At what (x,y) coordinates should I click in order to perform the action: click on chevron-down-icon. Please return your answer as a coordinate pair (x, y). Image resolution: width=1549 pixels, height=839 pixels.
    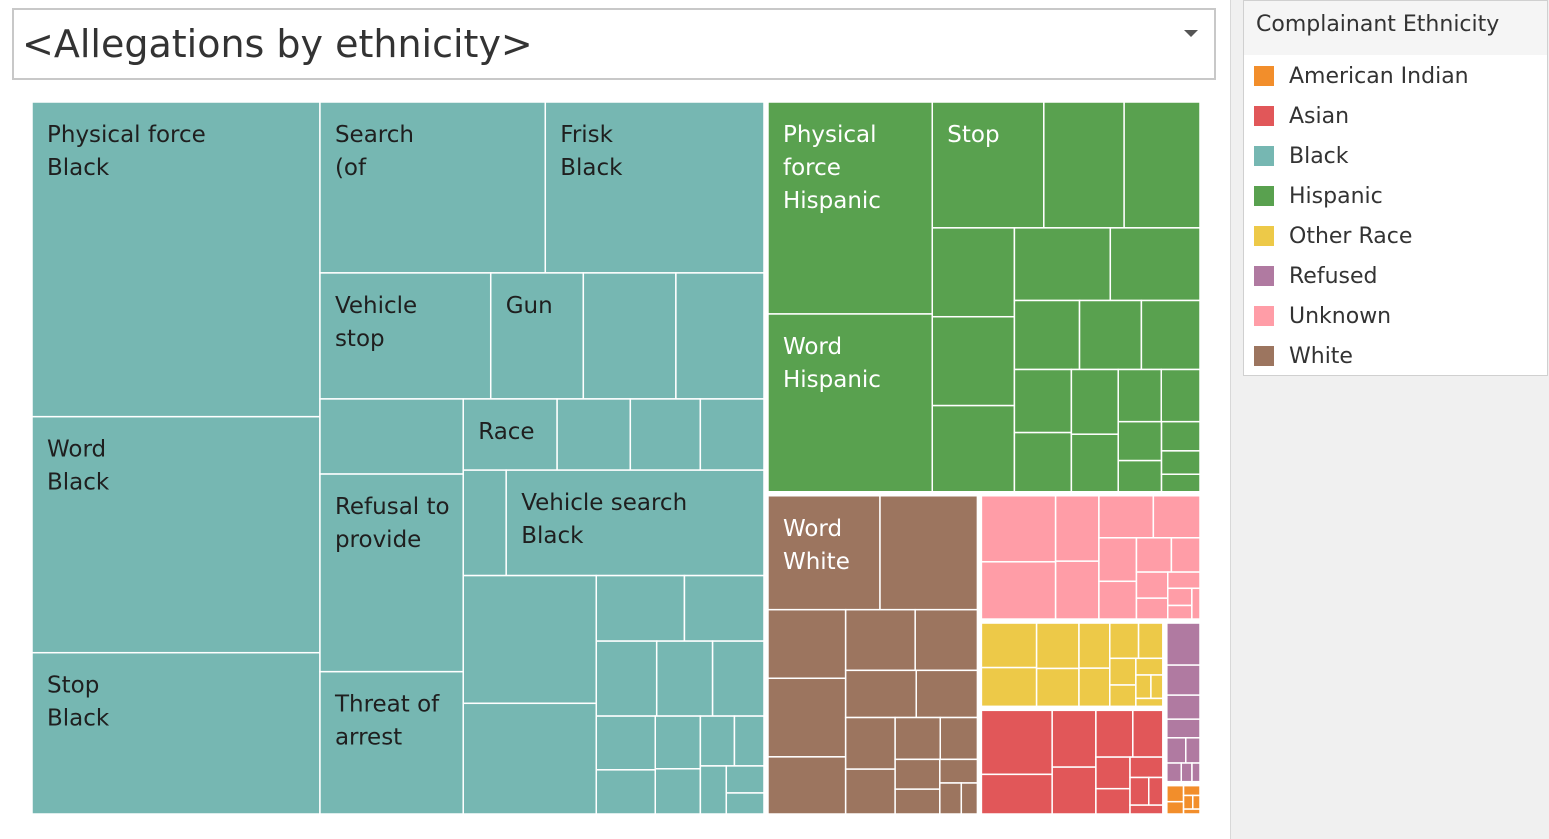
    Looking at the image, I should click on (1191, 33).